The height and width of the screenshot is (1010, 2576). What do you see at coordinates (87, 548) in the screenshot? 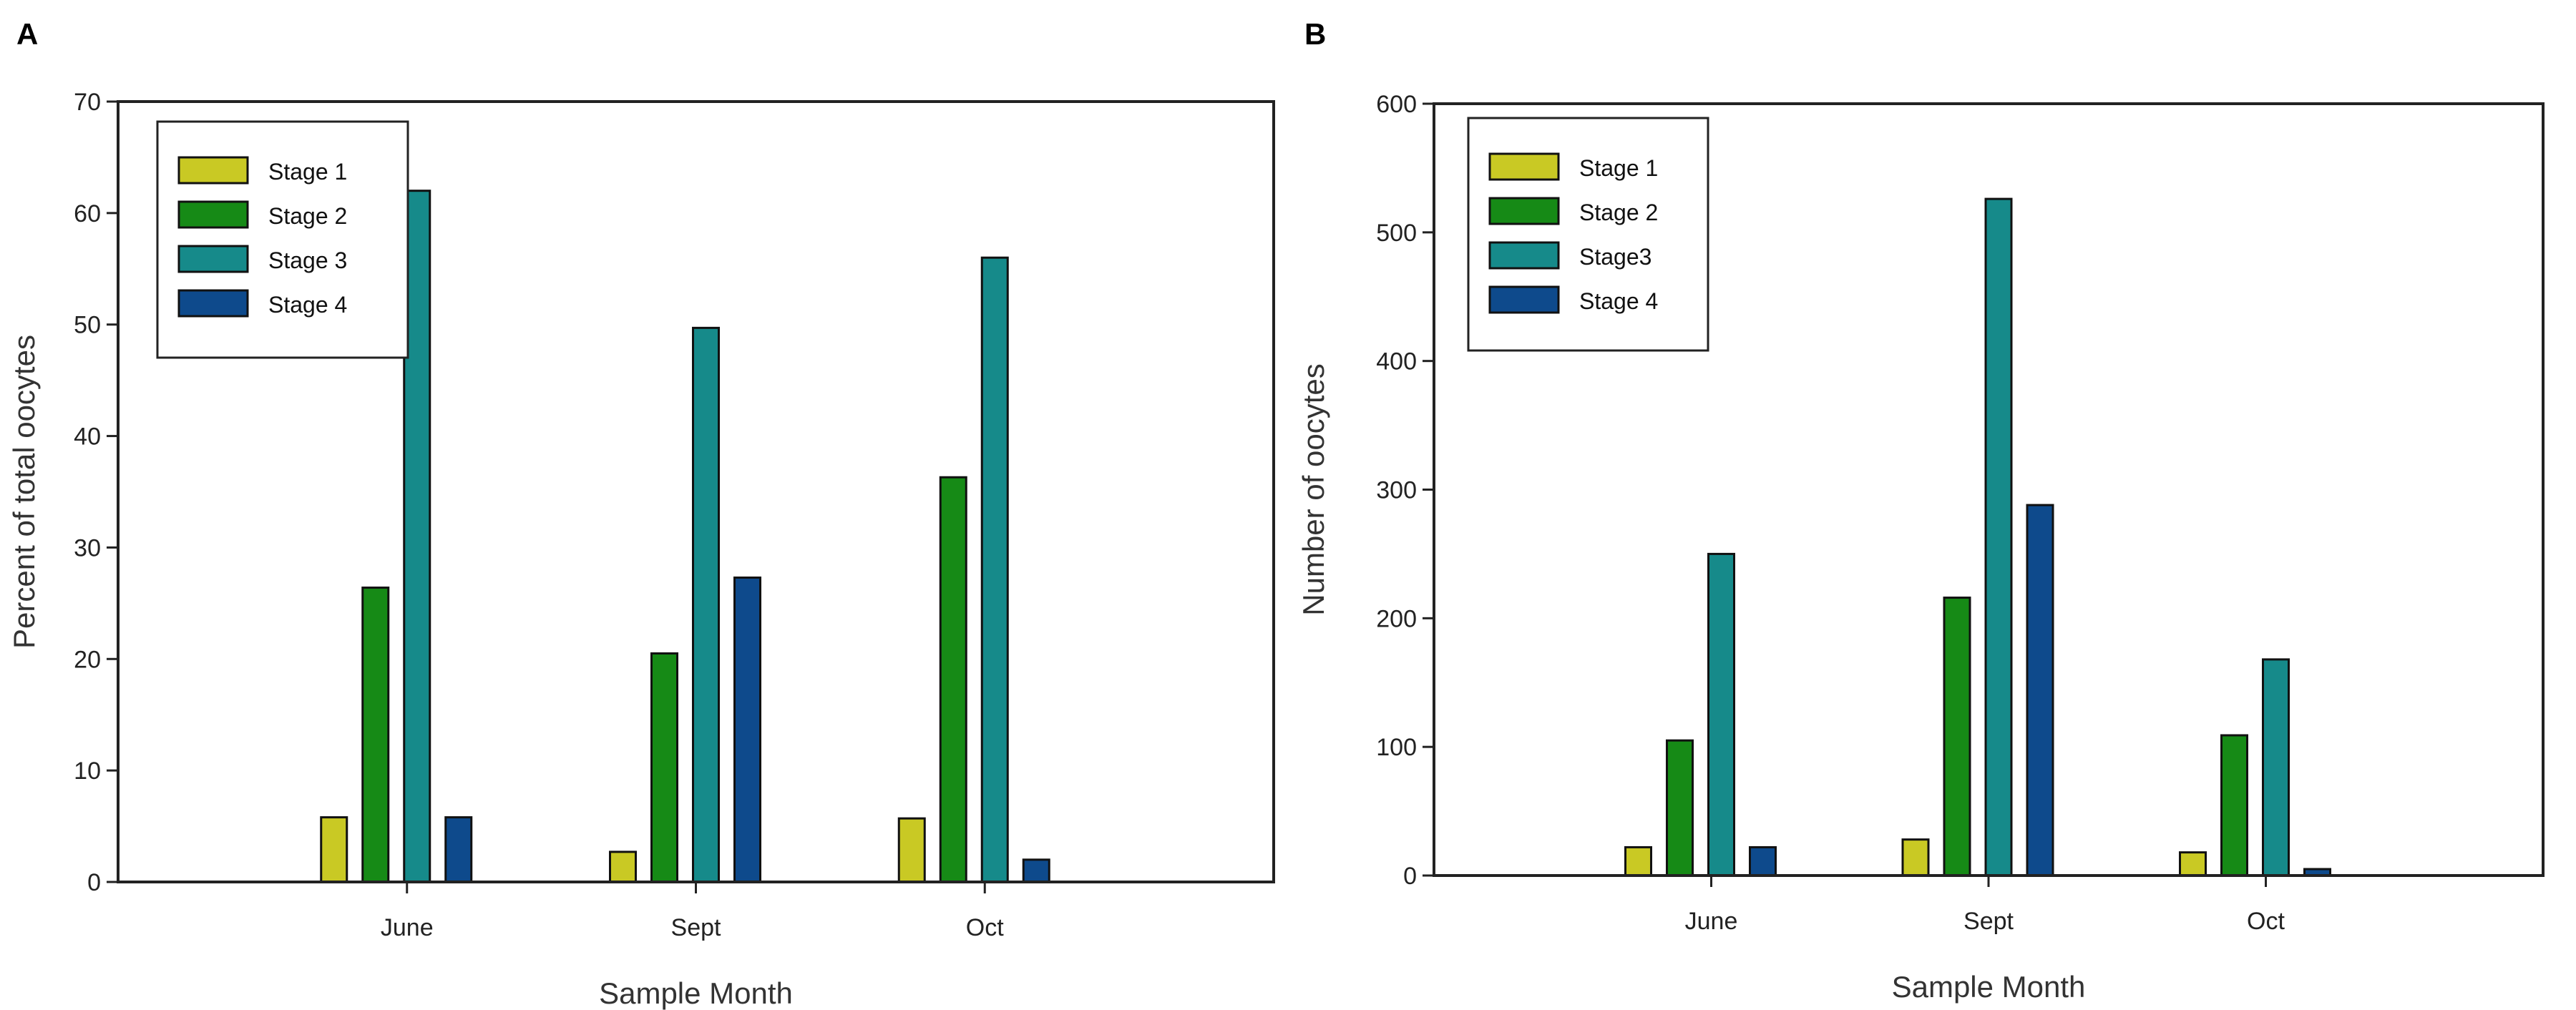
I see `y-tick-label: 30` at bounding box center [87, 548].